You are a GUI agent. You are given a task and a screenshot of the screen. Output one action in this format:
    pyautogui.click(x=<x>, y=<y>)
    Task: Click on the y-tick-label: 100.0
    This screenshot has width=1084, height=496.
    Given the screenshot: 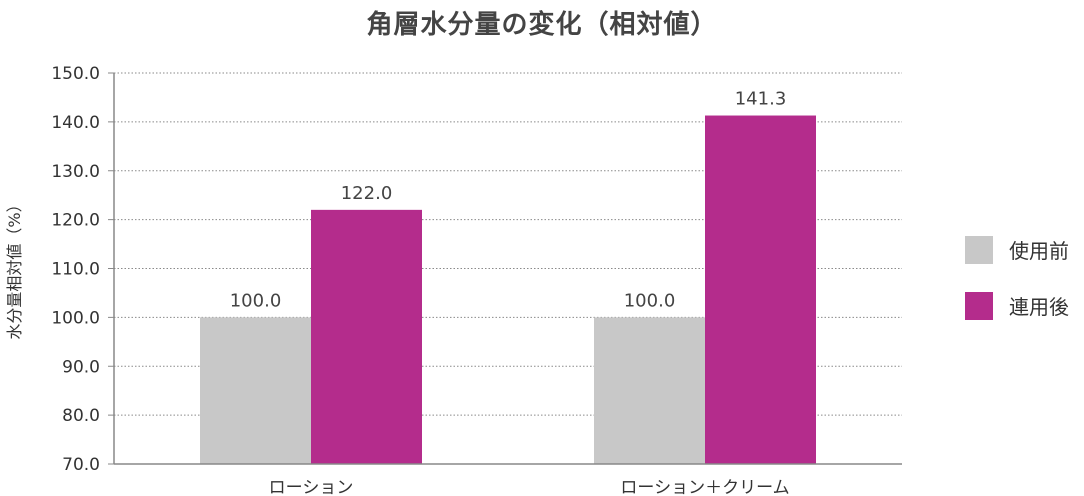 What is the action you would take?
    pyautogui.click(x=75, y=318)
    